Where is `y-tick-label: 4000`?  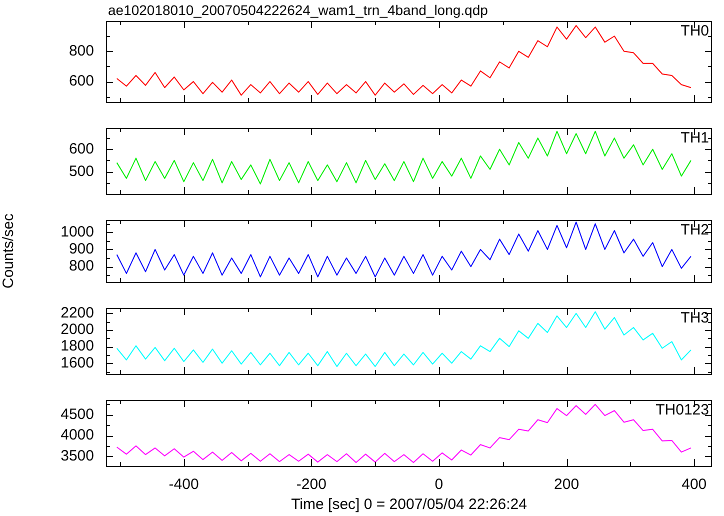
y-tick-label: 4000 is located at coordinates (77, 435).